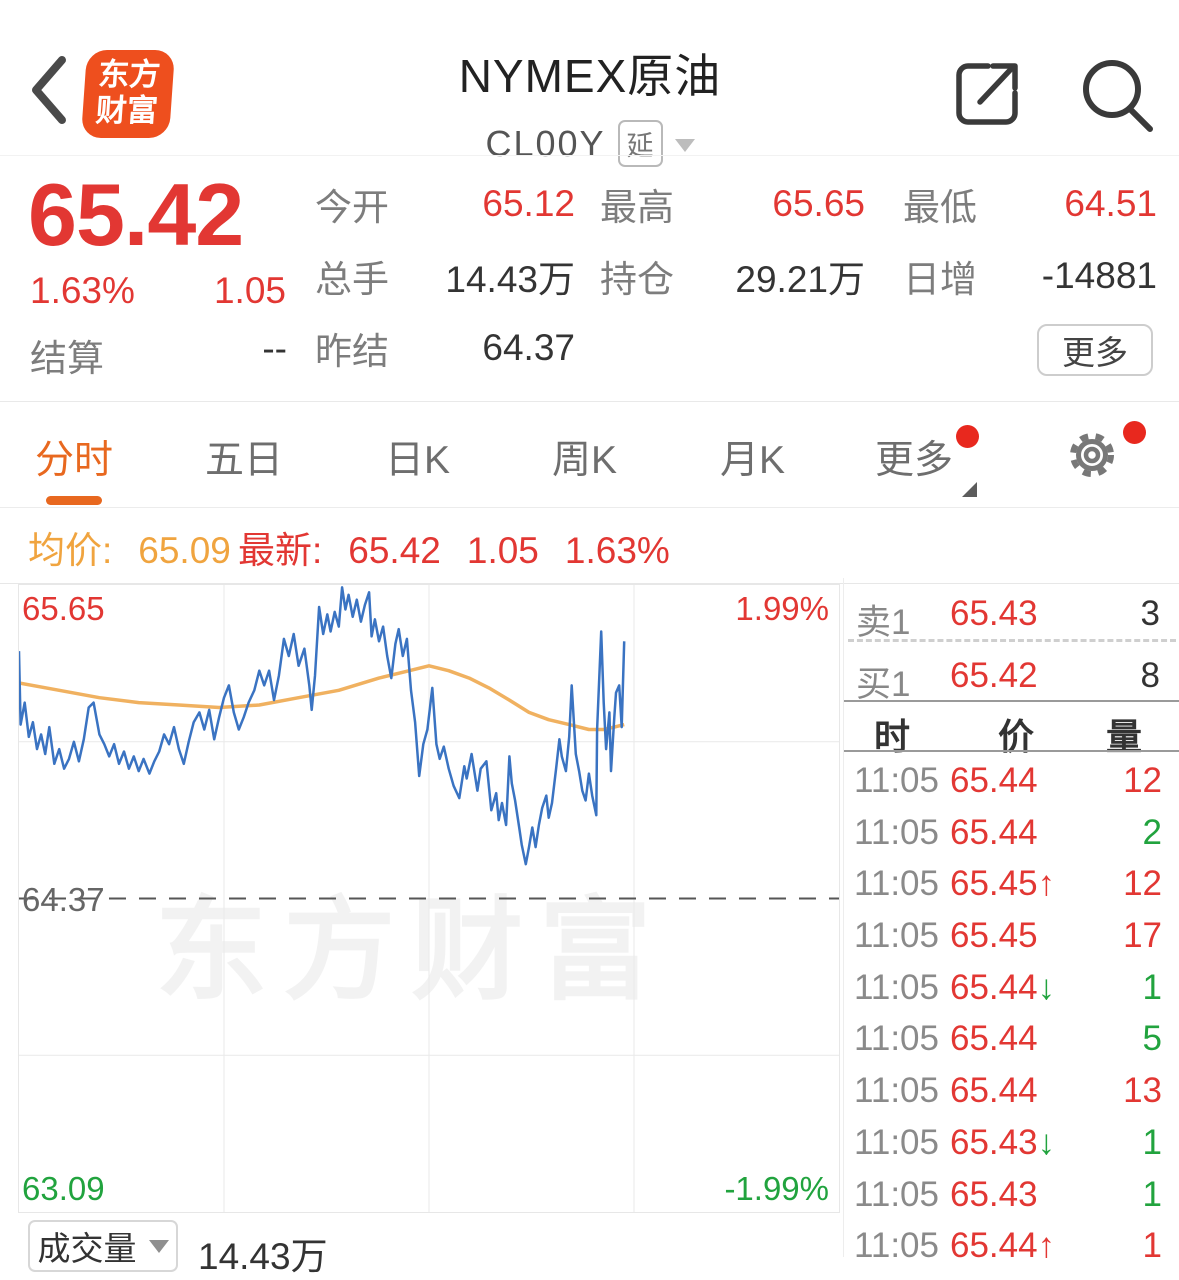 The width and height of the screenshot is (1179, 1280). What do you see at coordinates (418, 460) in the screenshot?
I see `tab-日K: 日K` at bounding box center [418, 460].